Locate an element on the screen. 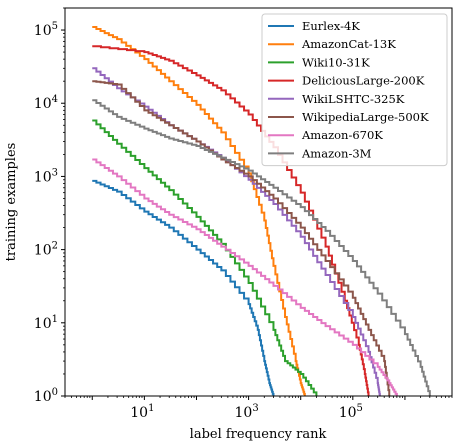  y-tick-label: 100 is located at coordinates (46, 396).